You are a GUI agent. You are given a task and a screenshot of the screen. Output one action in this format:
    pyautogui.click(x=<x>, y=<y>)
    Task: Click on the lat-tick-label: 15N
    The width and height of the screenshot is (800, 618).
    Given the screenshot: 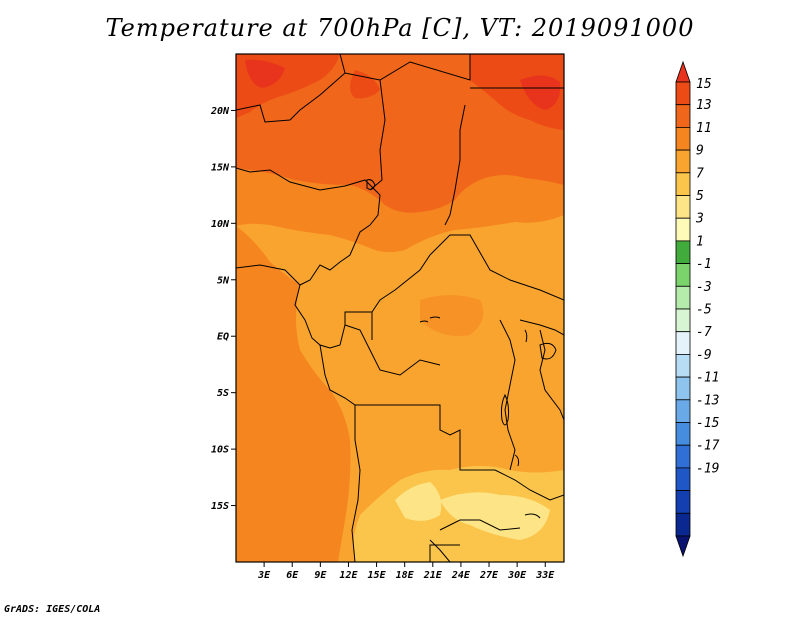 What is the action you would take?
    pyautogui.click(x=220, y=167)
    